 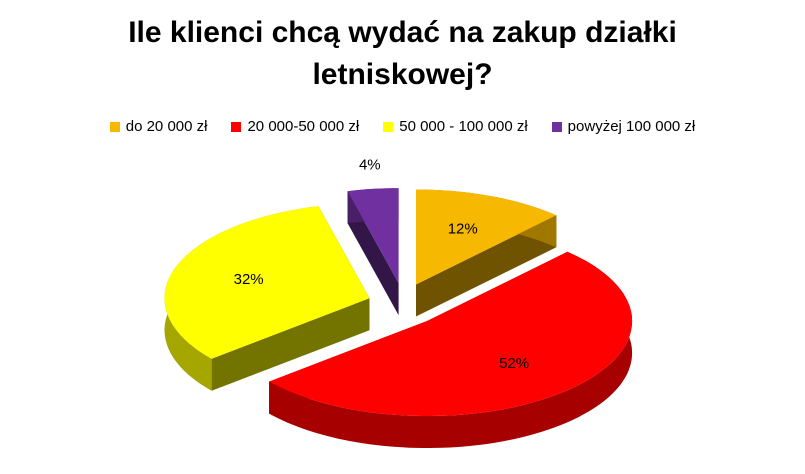 I want to click on data-label: 12%, so click(x=463, y=229).